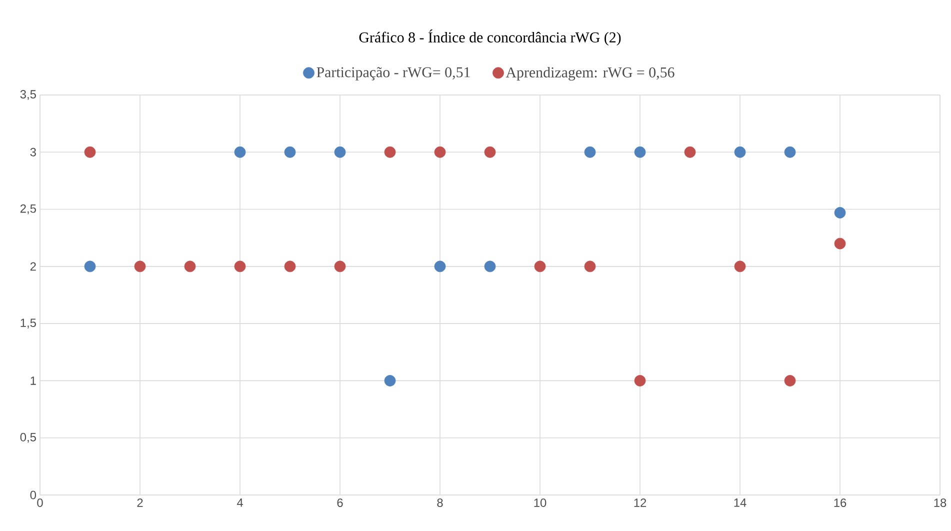 This screenshot has height=531, width=951. What do you see at coordinates (33, 380) in the screenshot?
I see `y-tick-label: 1` at bounding box center [33, 380].